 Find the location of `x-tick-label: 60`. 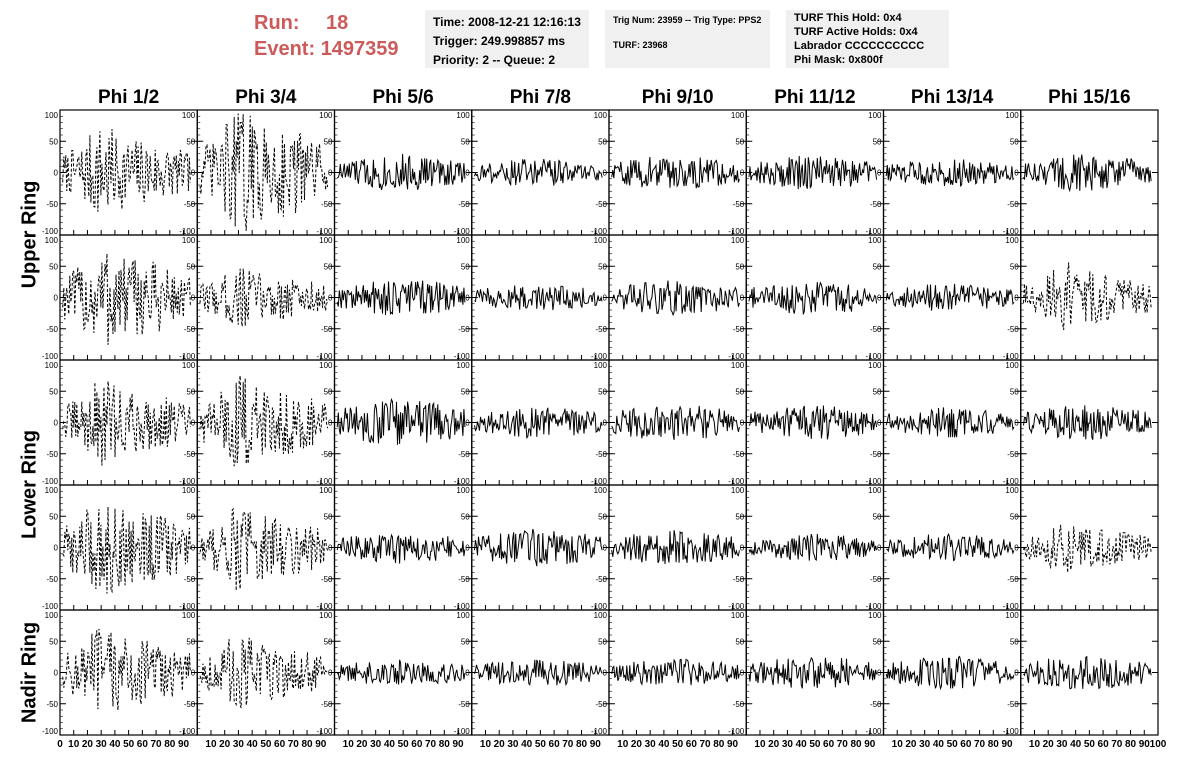

x-tick-label: 60 is located at coordinates (966, 744).